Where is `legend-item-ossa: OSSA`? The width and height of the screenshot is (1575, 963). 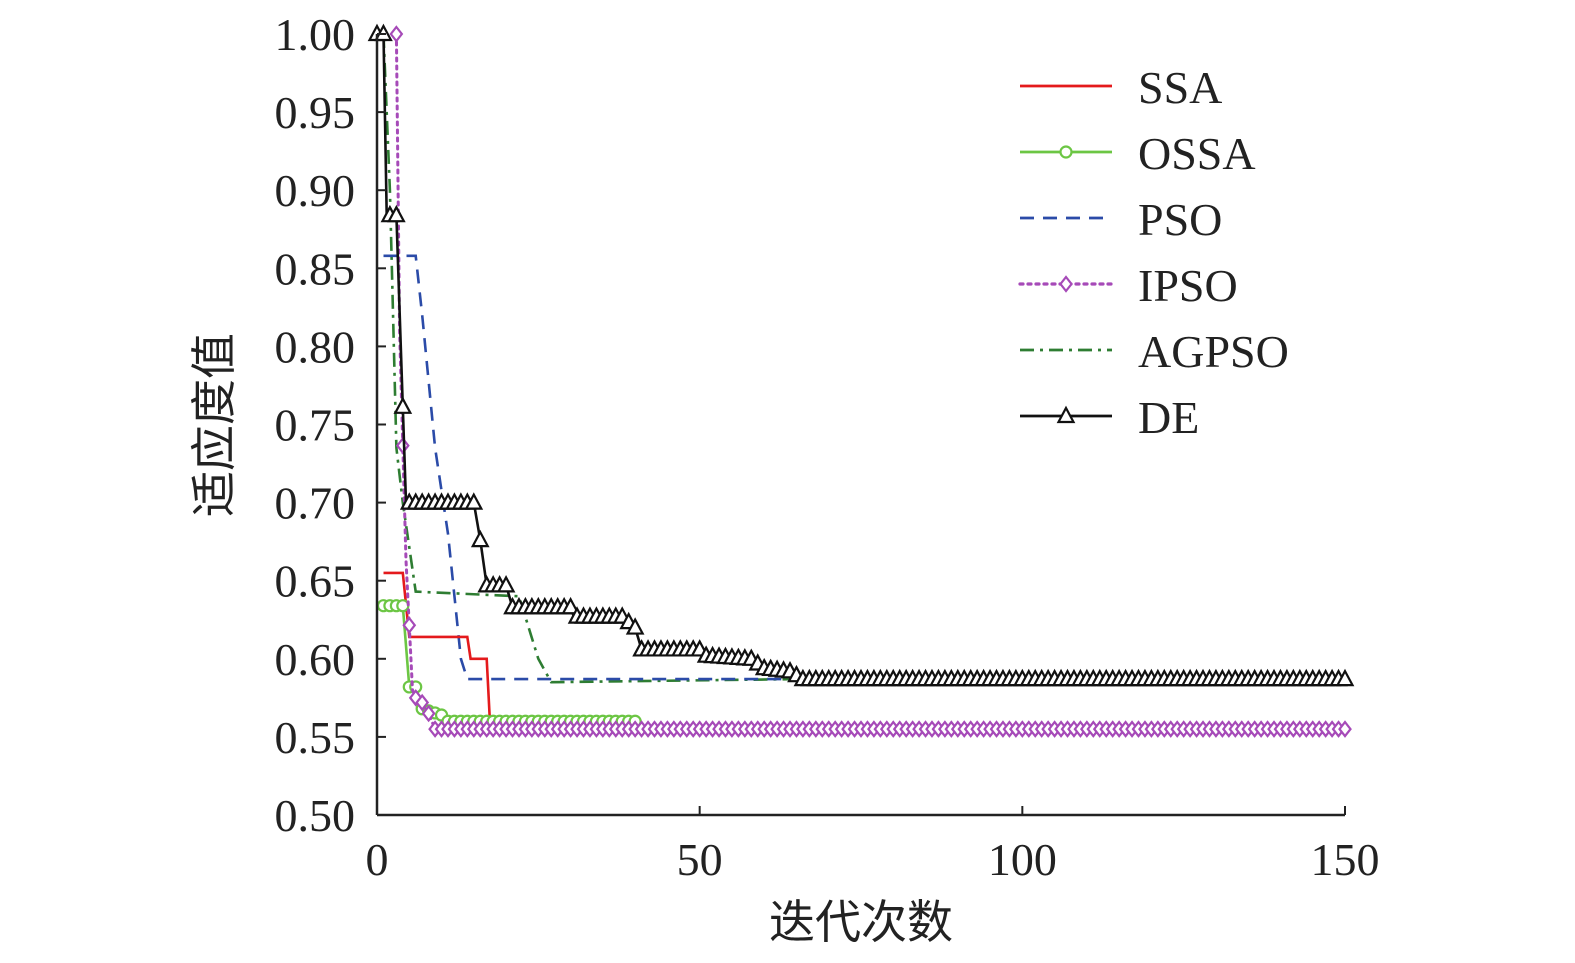
legend-item-ossa: OSSA is located at coordinates (1138, 153).